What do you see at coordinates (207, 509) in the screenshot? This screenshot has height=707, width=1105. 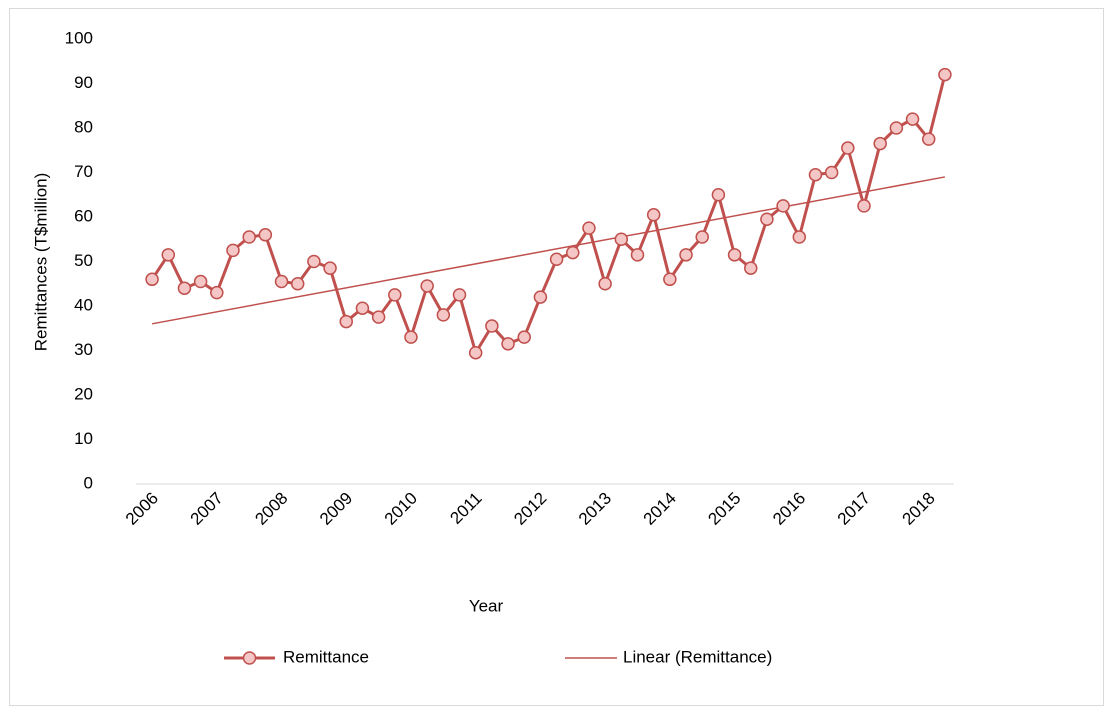 I see `x-tick-label: 2007` at bounding box center [207, 509].